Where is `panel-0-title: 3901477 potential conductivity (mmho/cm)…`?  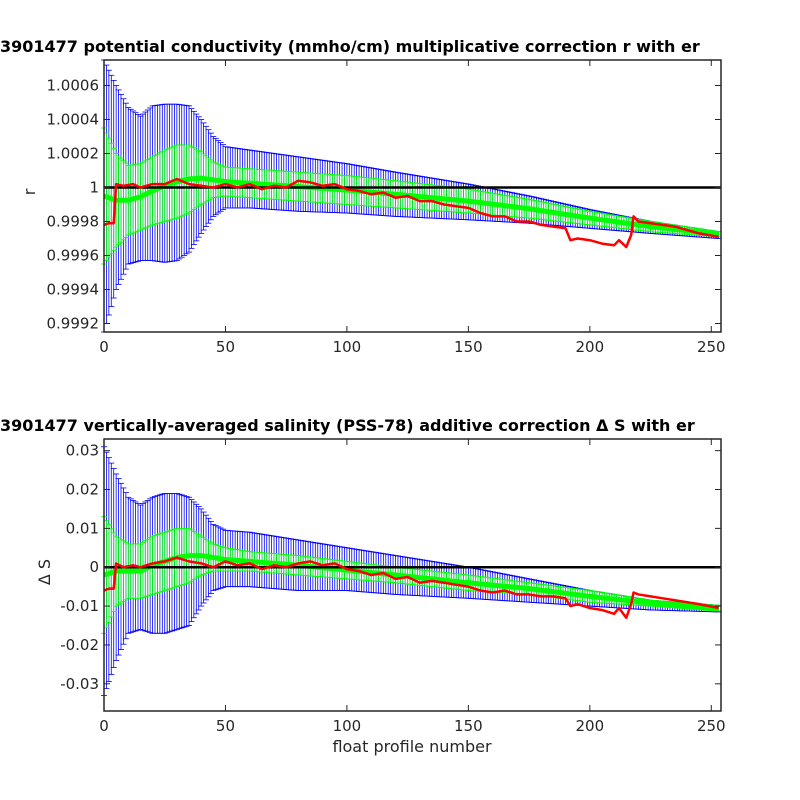
panel-0-title: 3901477 potential conductivity (mmho/cm)… is located at coordinates (350, 46).